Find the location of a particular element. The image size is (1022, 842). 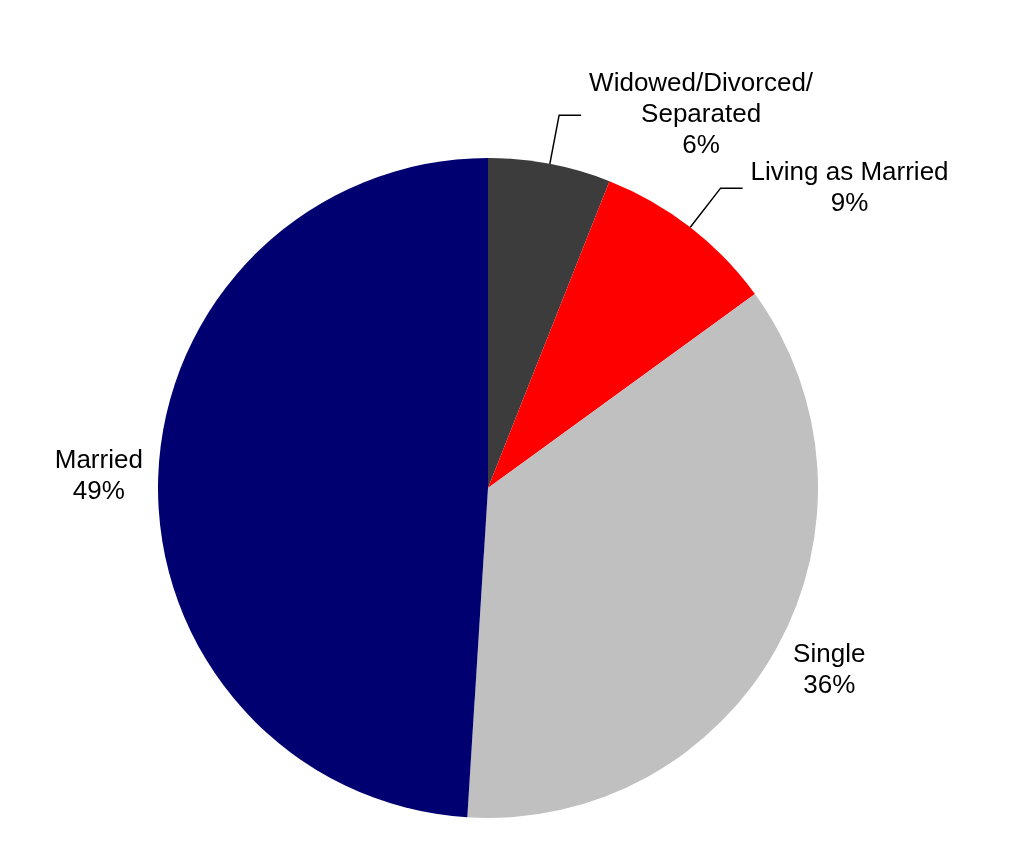

slice-label: Married is located at coordinates (98, 458).